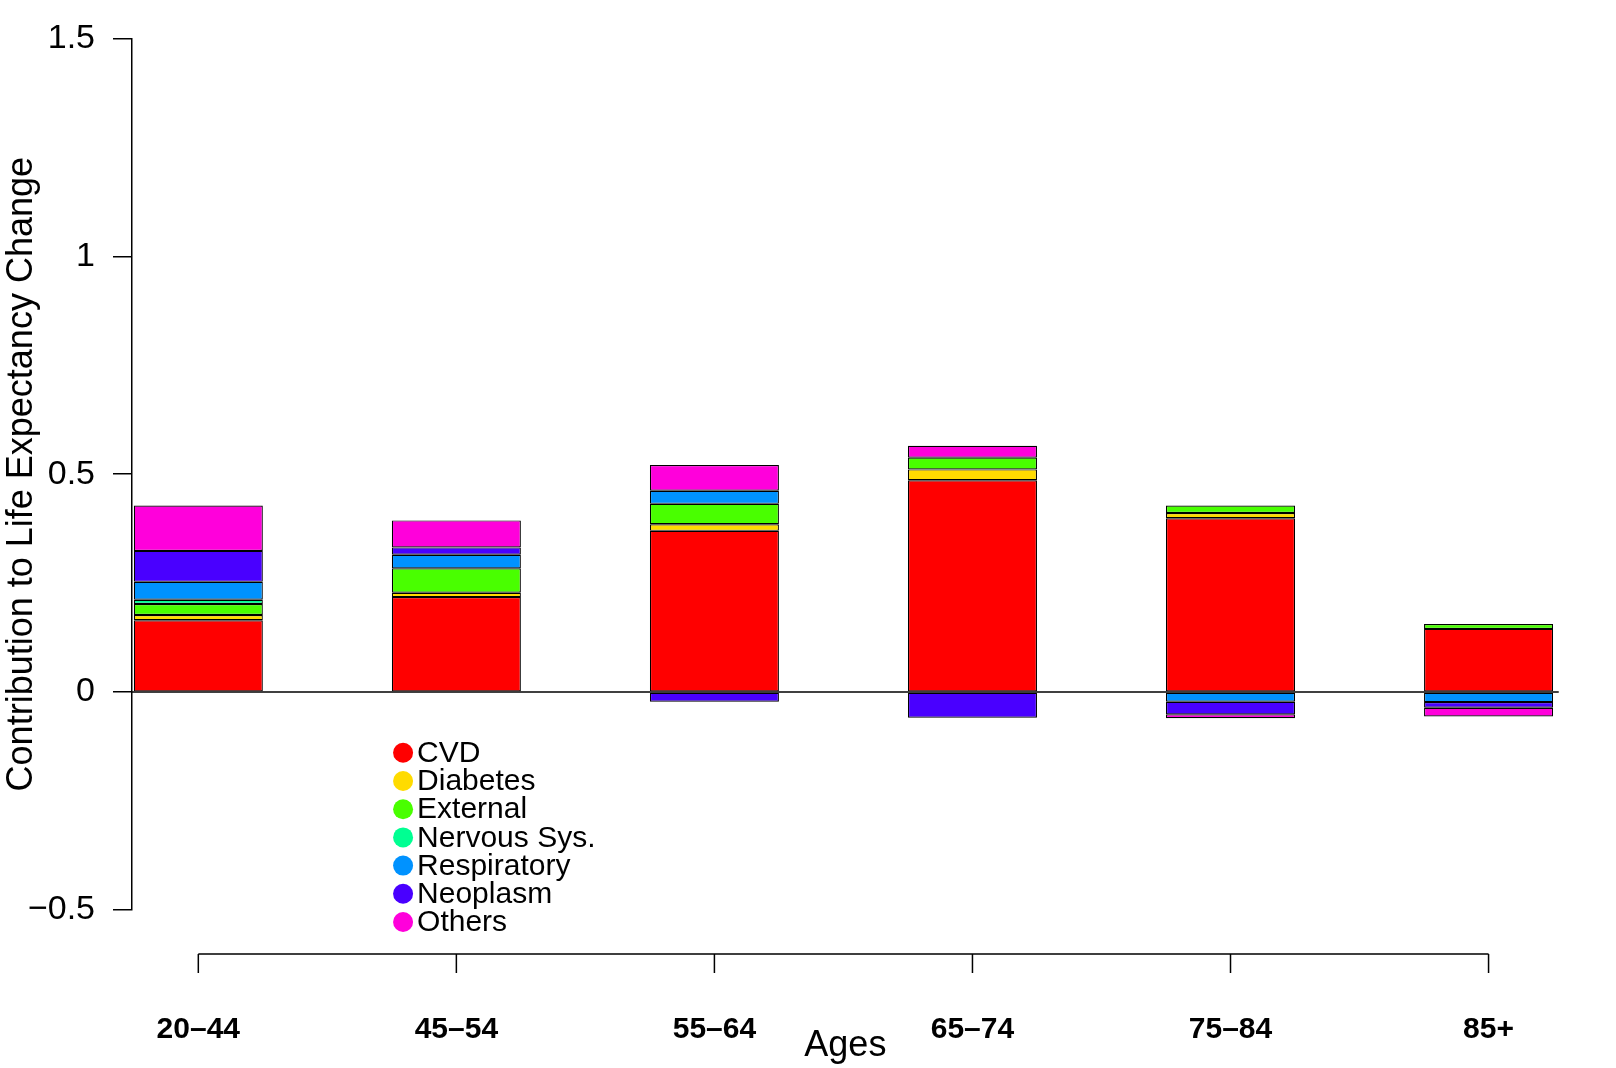 Image resolution: width=1616 pixels, height=1068 pixels. What do you see at coordinates (85, 253) in the screenshot?
I see `y-tick-label: 1` at bounding box center [85, 253].